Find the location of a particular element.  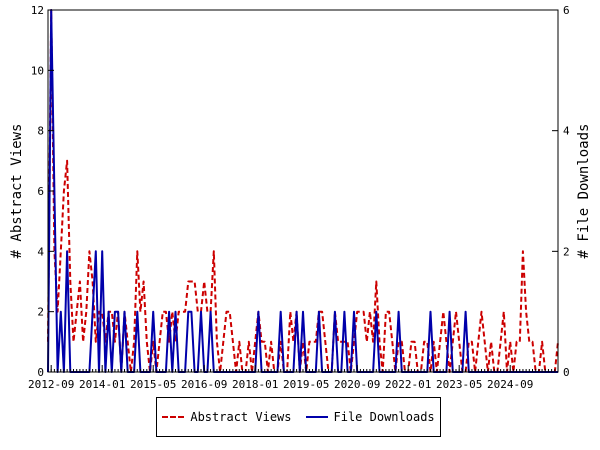

x-tick-label: 2023-05 is located at coordinates (459, 384).